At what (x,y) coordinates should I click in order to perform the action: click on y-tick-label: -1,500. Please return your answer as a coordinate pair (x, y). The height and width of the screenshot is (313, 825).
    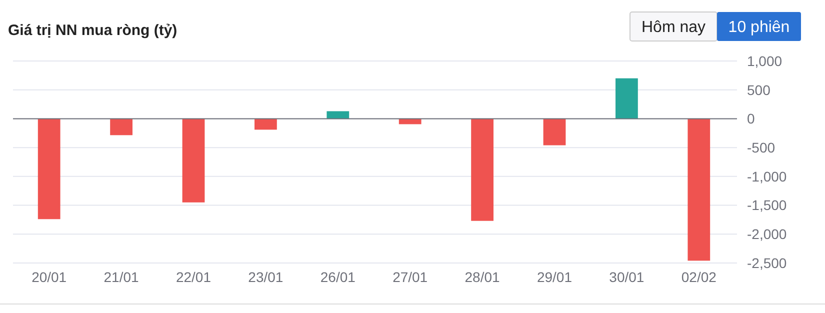
    Looking at the image, I should click on (767, 205).